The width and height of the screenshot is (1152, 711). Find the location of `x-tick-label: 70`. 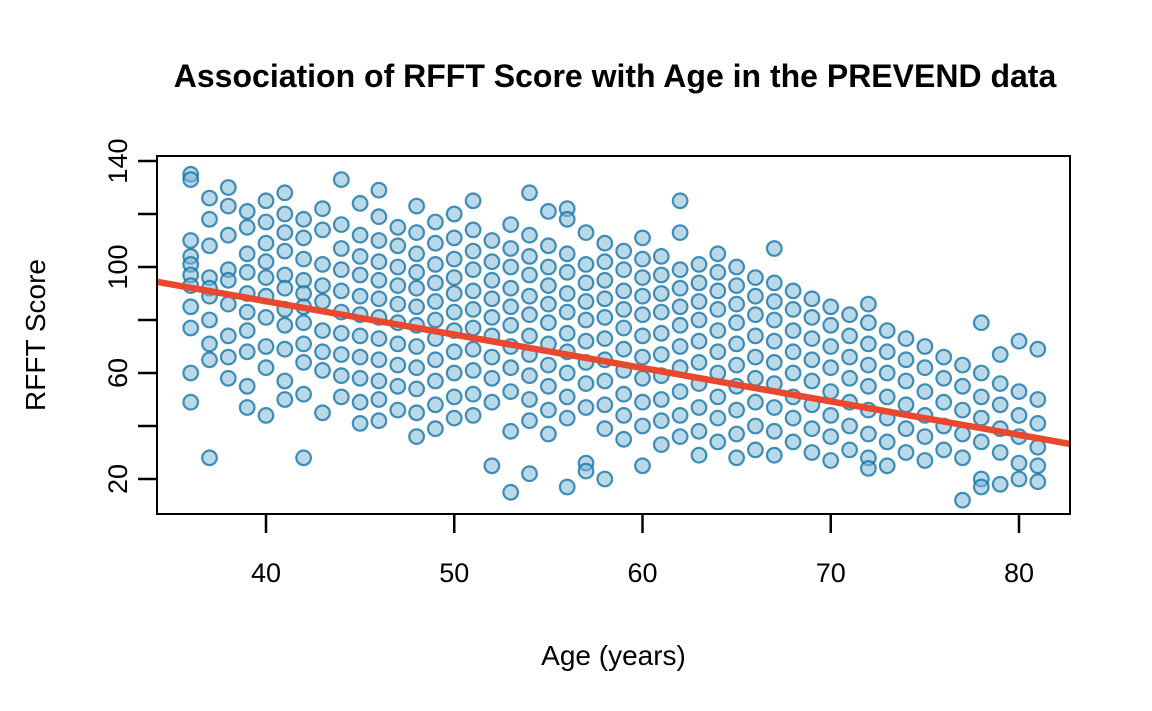

x-tick-label: 70 is located at coordinates (831, 573).